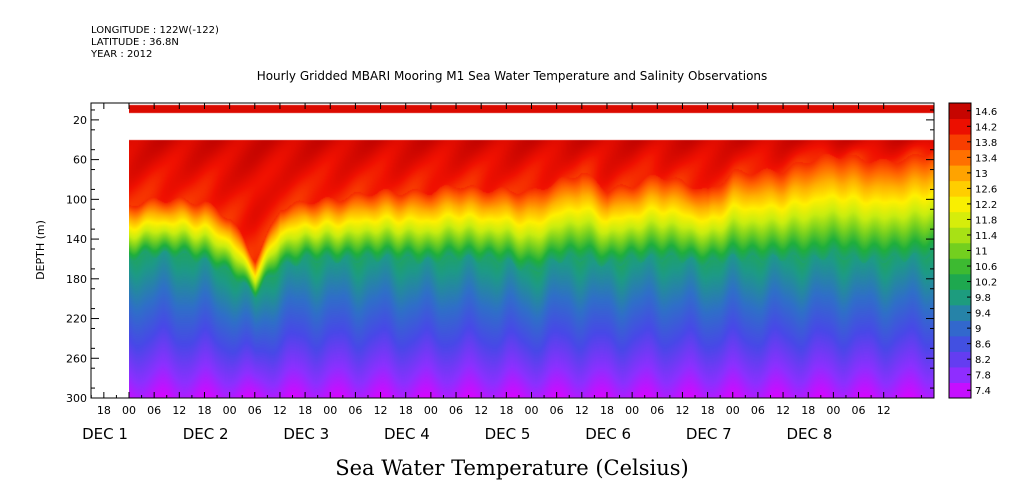  I want to click on colorbar-tick-label: 9.4, so click(983, 314).